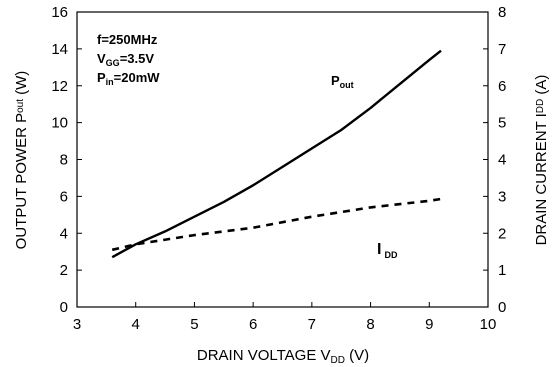 The height and width of the screenshot is (367, 556). What do you see at coordinates (429, 324) in the screenshot?
I see `x-tick-label: 9` at bounding box center [429, 324].